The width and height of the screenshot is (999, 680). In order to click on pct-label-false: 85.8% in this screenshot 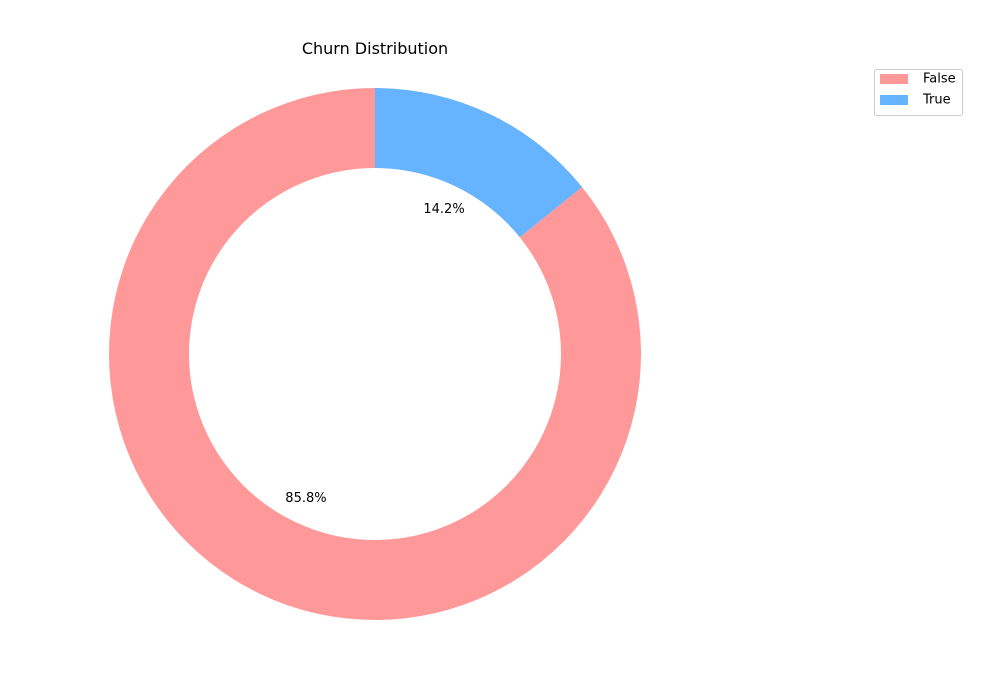, I will do `click(305, 498)`.